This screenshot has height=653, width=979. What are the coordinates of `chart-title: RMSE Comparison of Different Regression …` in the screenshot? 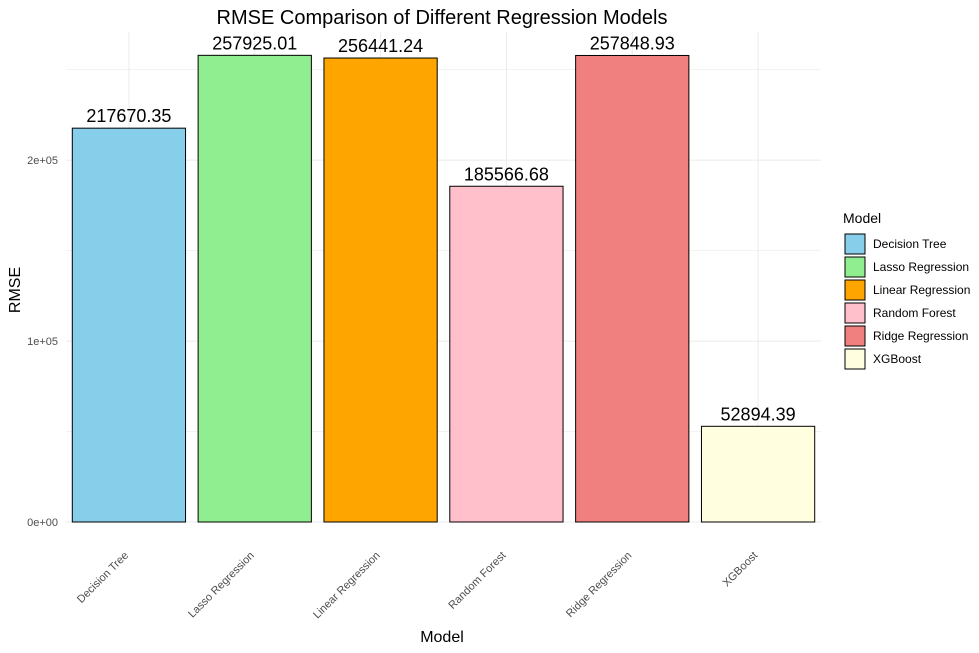 It's located at (442, 18).